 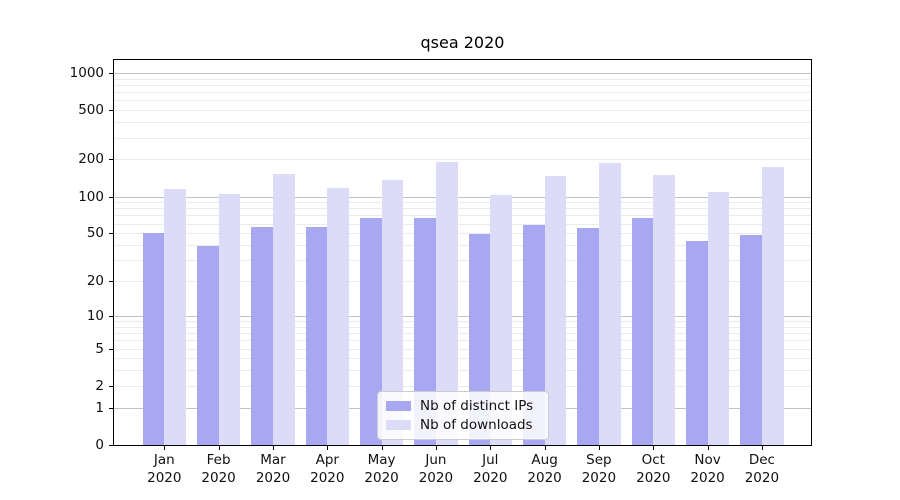 I want to click on x-tick-label: May 2020, so click(x=382, y=469).